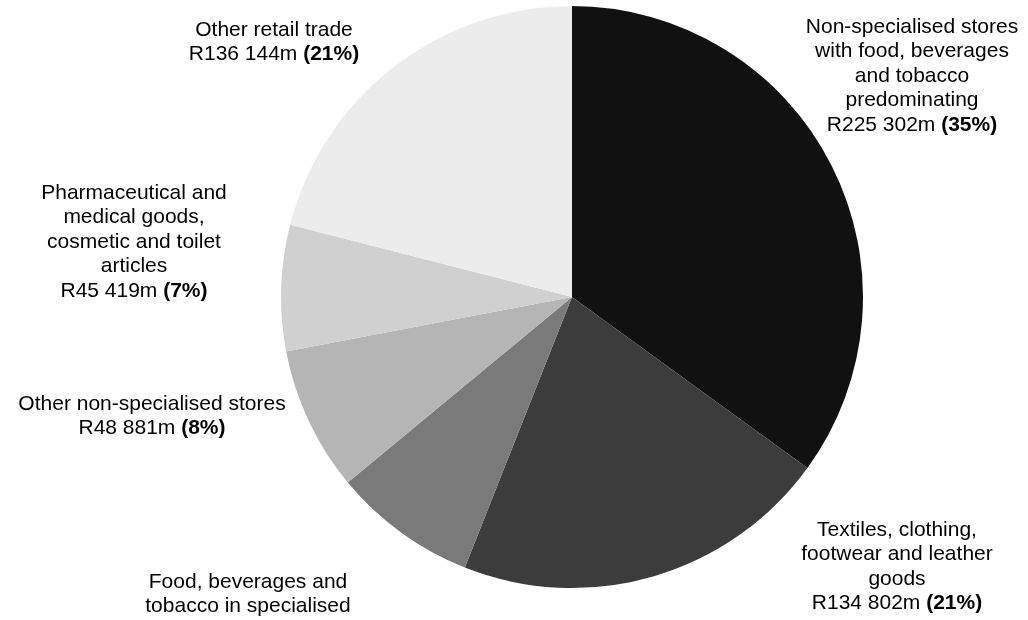 This screenshot has height=620, width=1028. I want to click on data-label: R48 881m (8%), so click(152, 427).